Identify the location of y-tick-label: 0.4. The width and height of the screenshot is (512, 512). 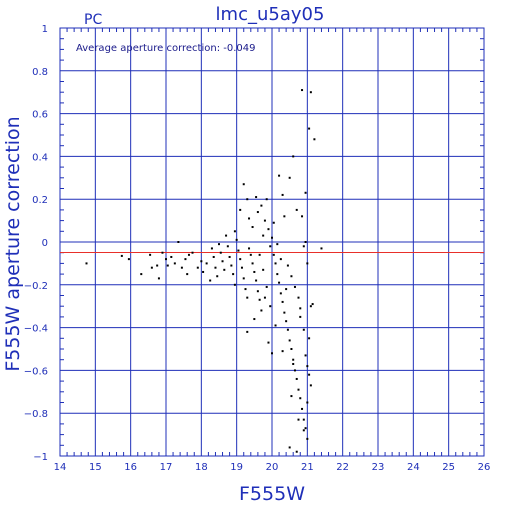
(40, 157).